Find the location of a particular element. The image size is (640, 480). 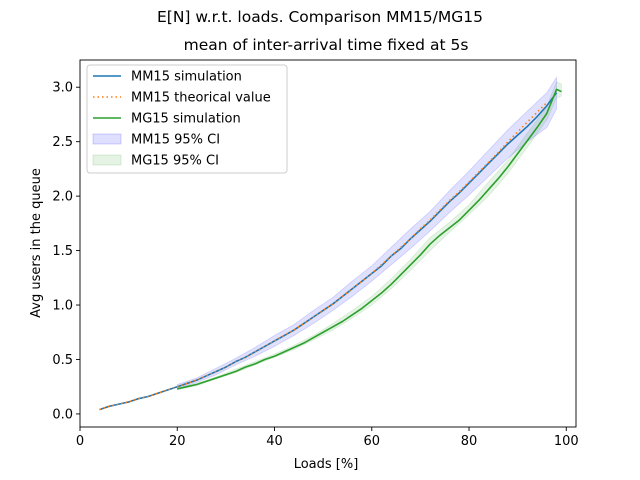

y-tick-label: 1.5 is located at coordinates (62, 251).